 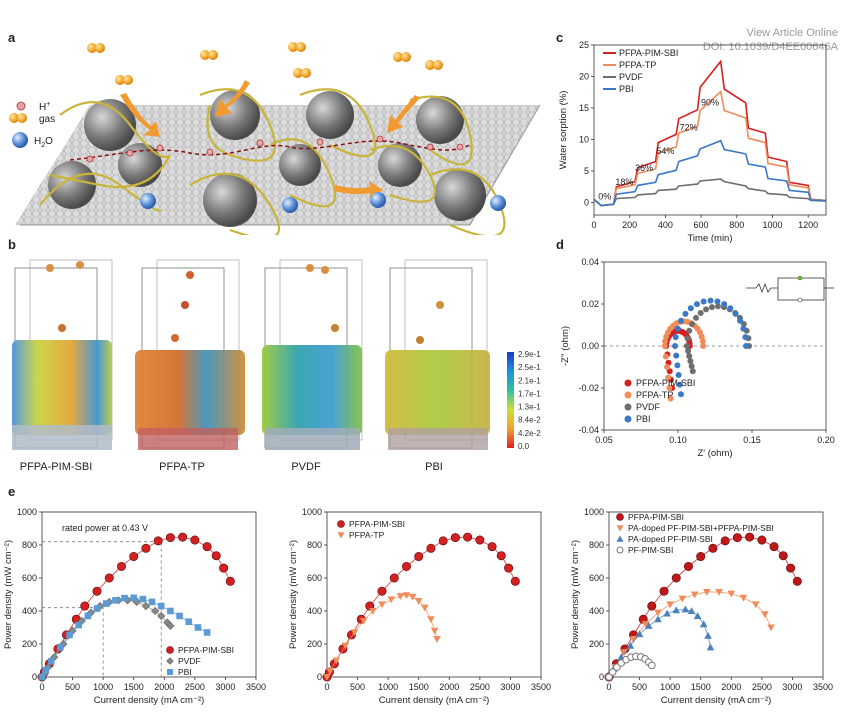 What do you see at coordinates (306, 467) in the screenshot?
I see `membrane-label-3: PVDF` at bounding box center [306, 467].